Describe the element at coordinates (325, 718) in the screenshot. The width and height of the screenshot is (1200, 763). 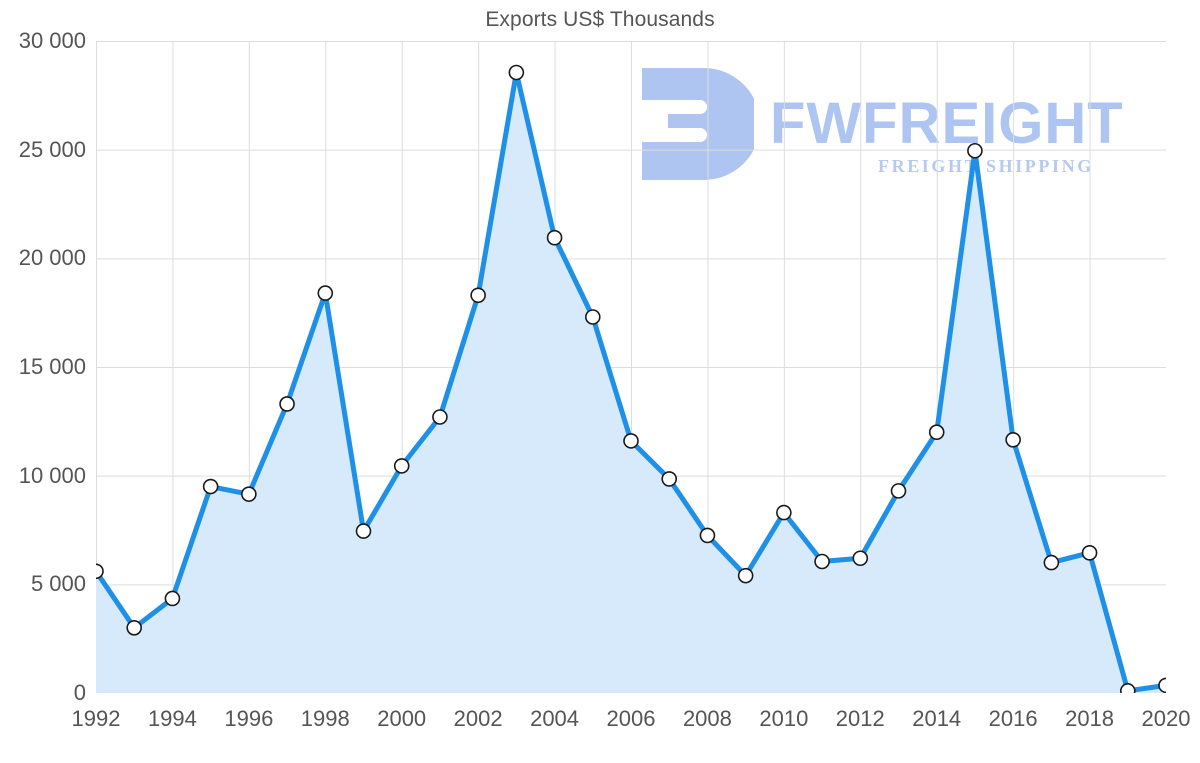
I see `x-tick-label: 1998` at that location.